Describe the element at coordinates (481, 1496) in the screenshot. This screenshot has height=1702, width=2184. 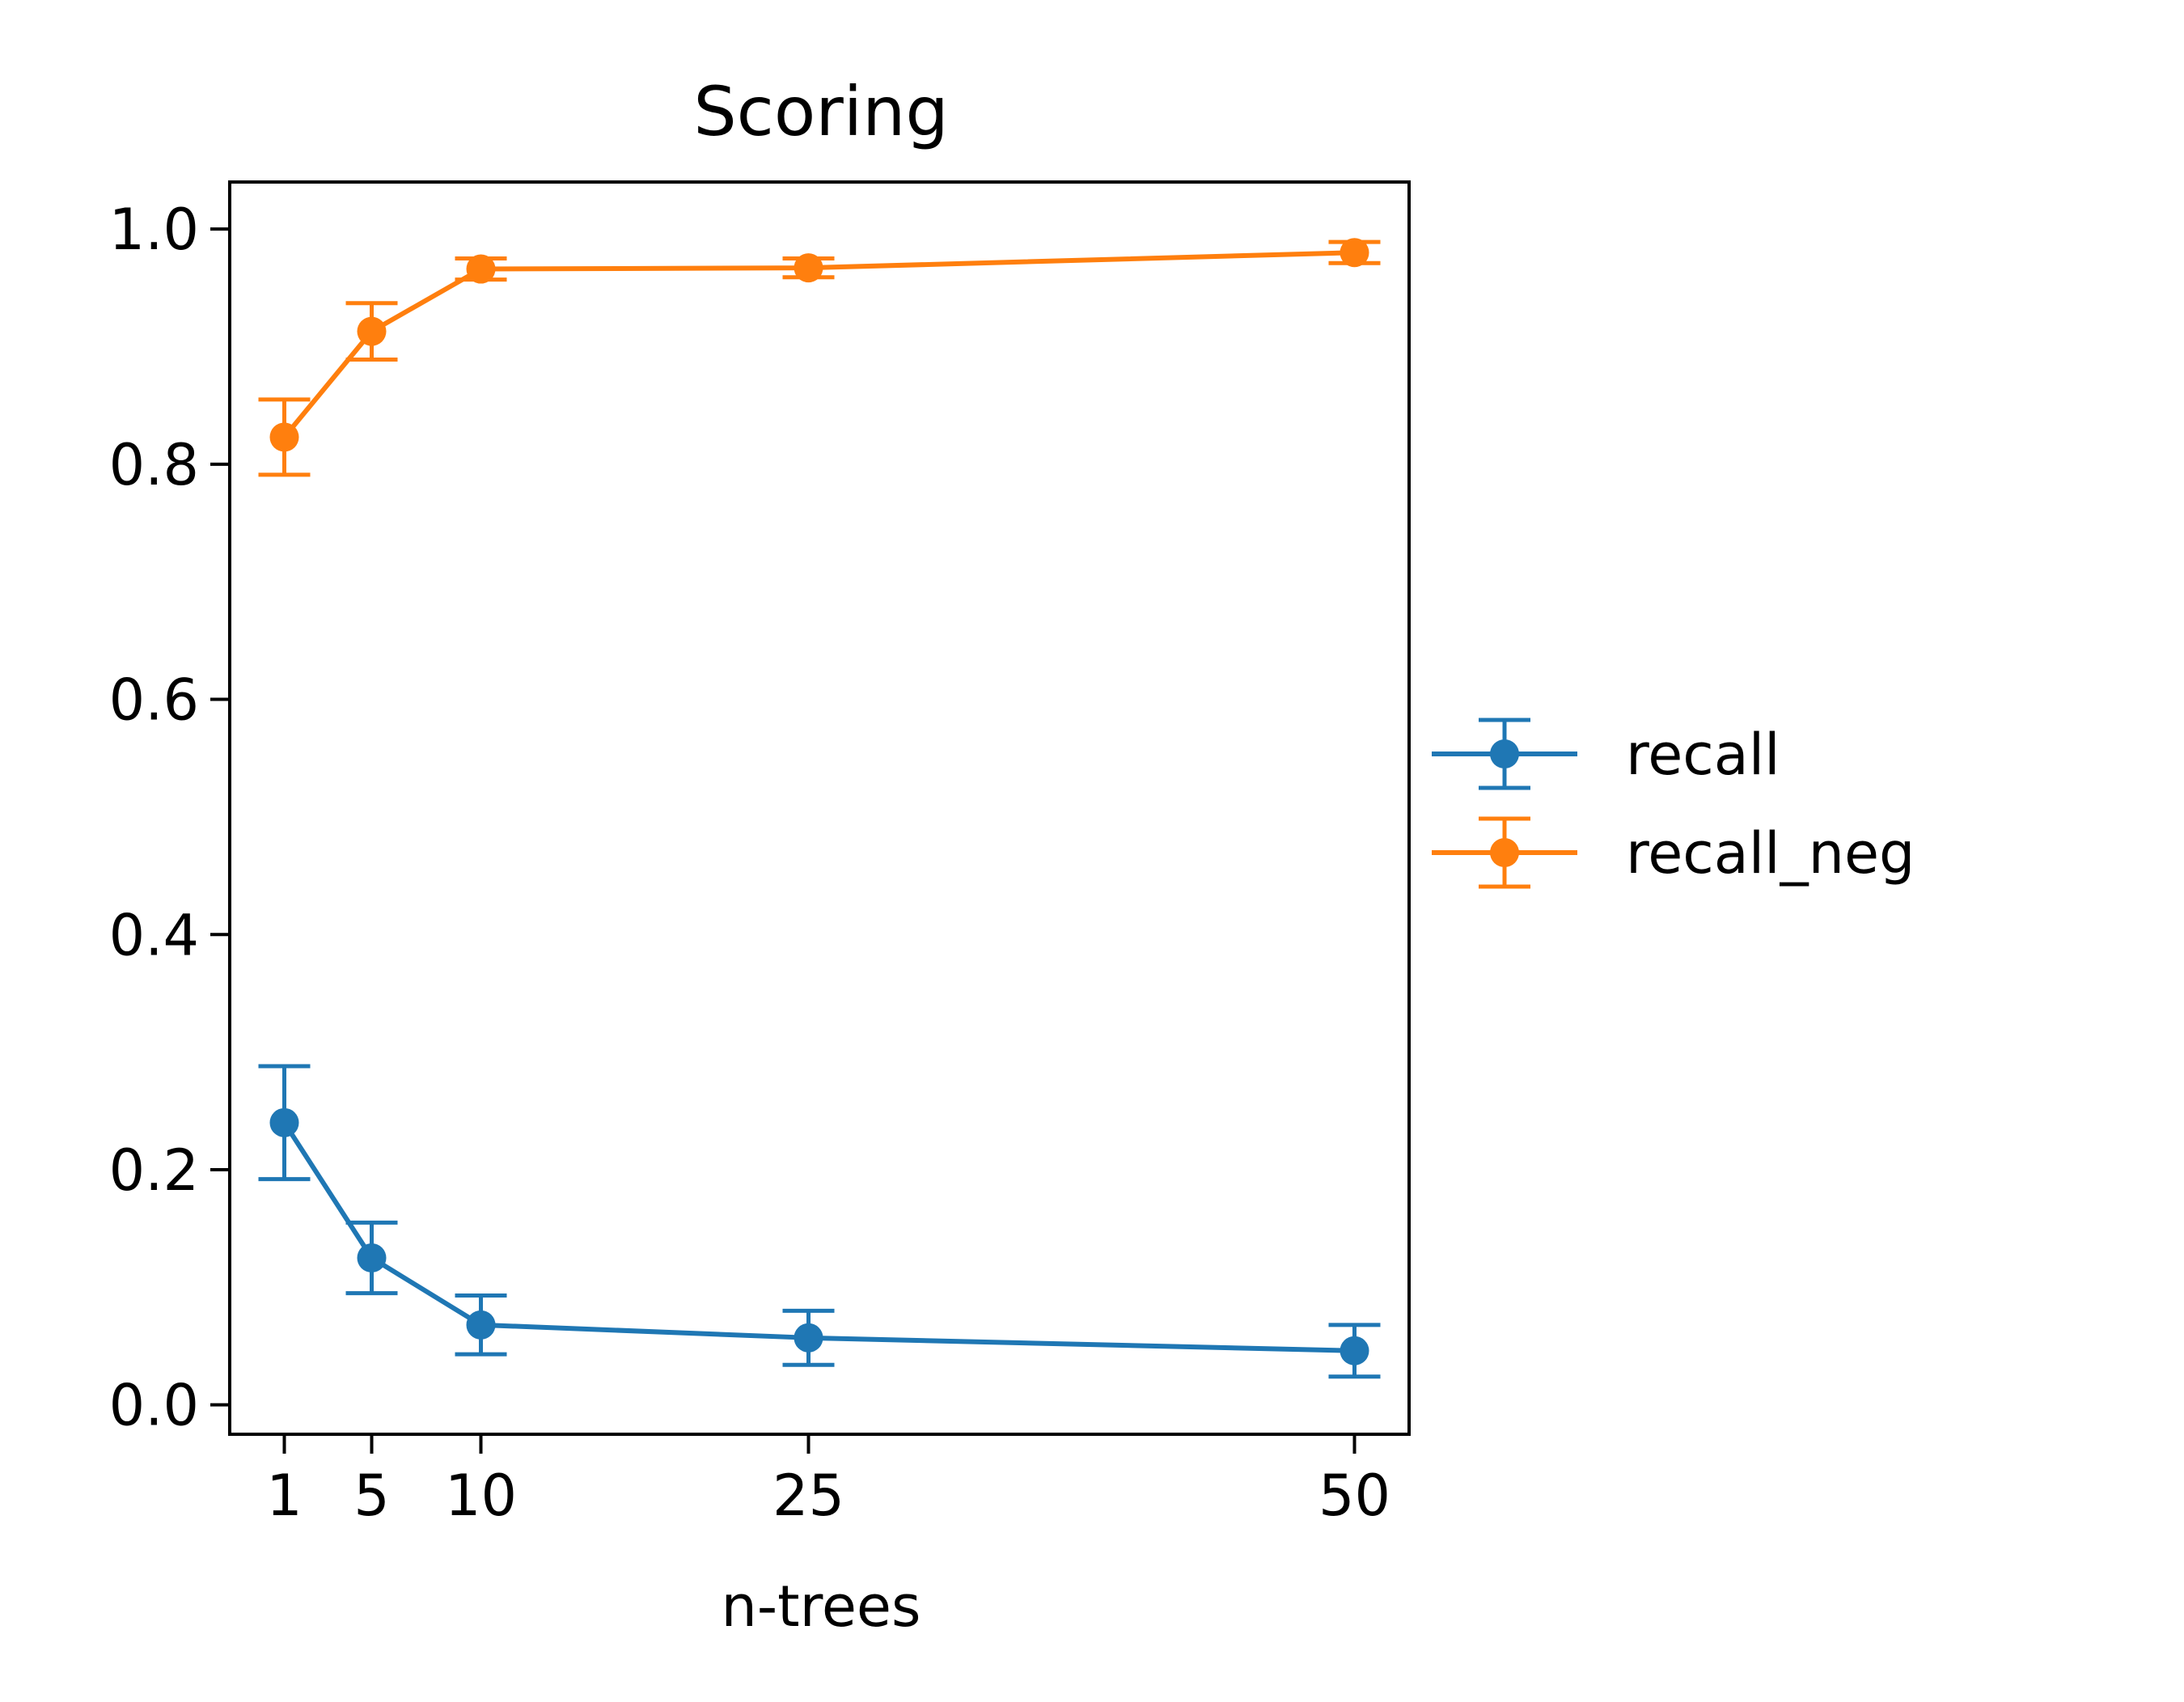
I see `x-tick-label: 10` at that location.